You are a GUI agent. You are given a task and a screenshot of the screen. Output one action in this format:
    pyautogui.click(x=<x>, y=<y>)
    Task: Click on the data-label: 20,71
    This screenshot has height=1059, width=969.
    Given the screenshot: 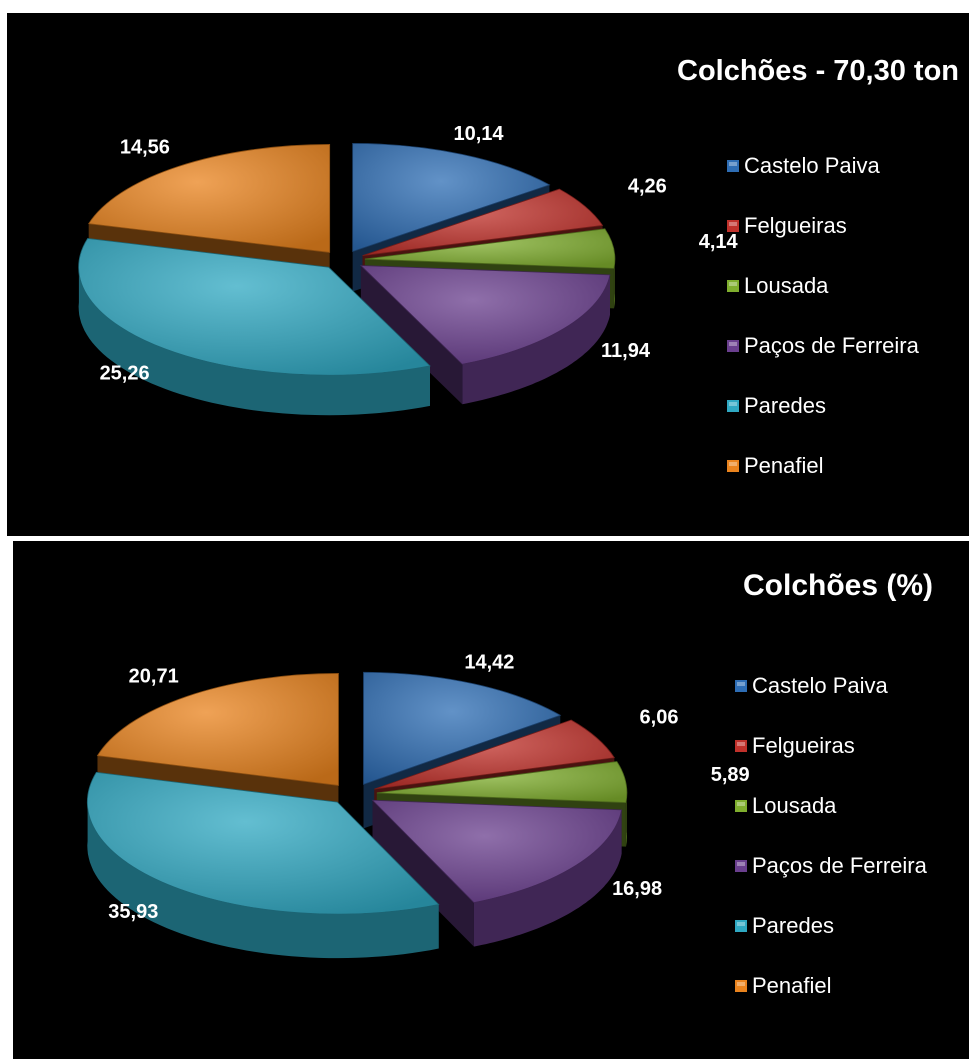 What is the action you would take?
    pyautogui.click(x=154, y=677)
    